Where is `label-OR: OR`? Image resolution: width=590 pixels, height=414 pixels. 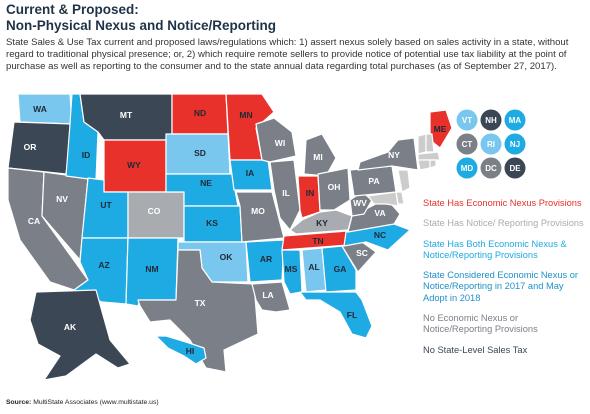 label-OR: OR is located at coordinates (30, 147).